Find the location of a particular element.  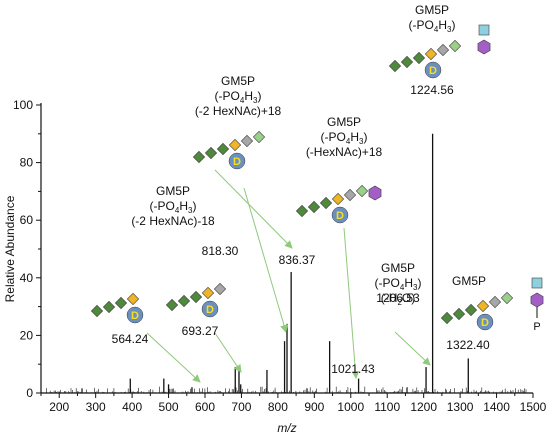

x-tick-label: 1500 is located at coordinates (533, 407).